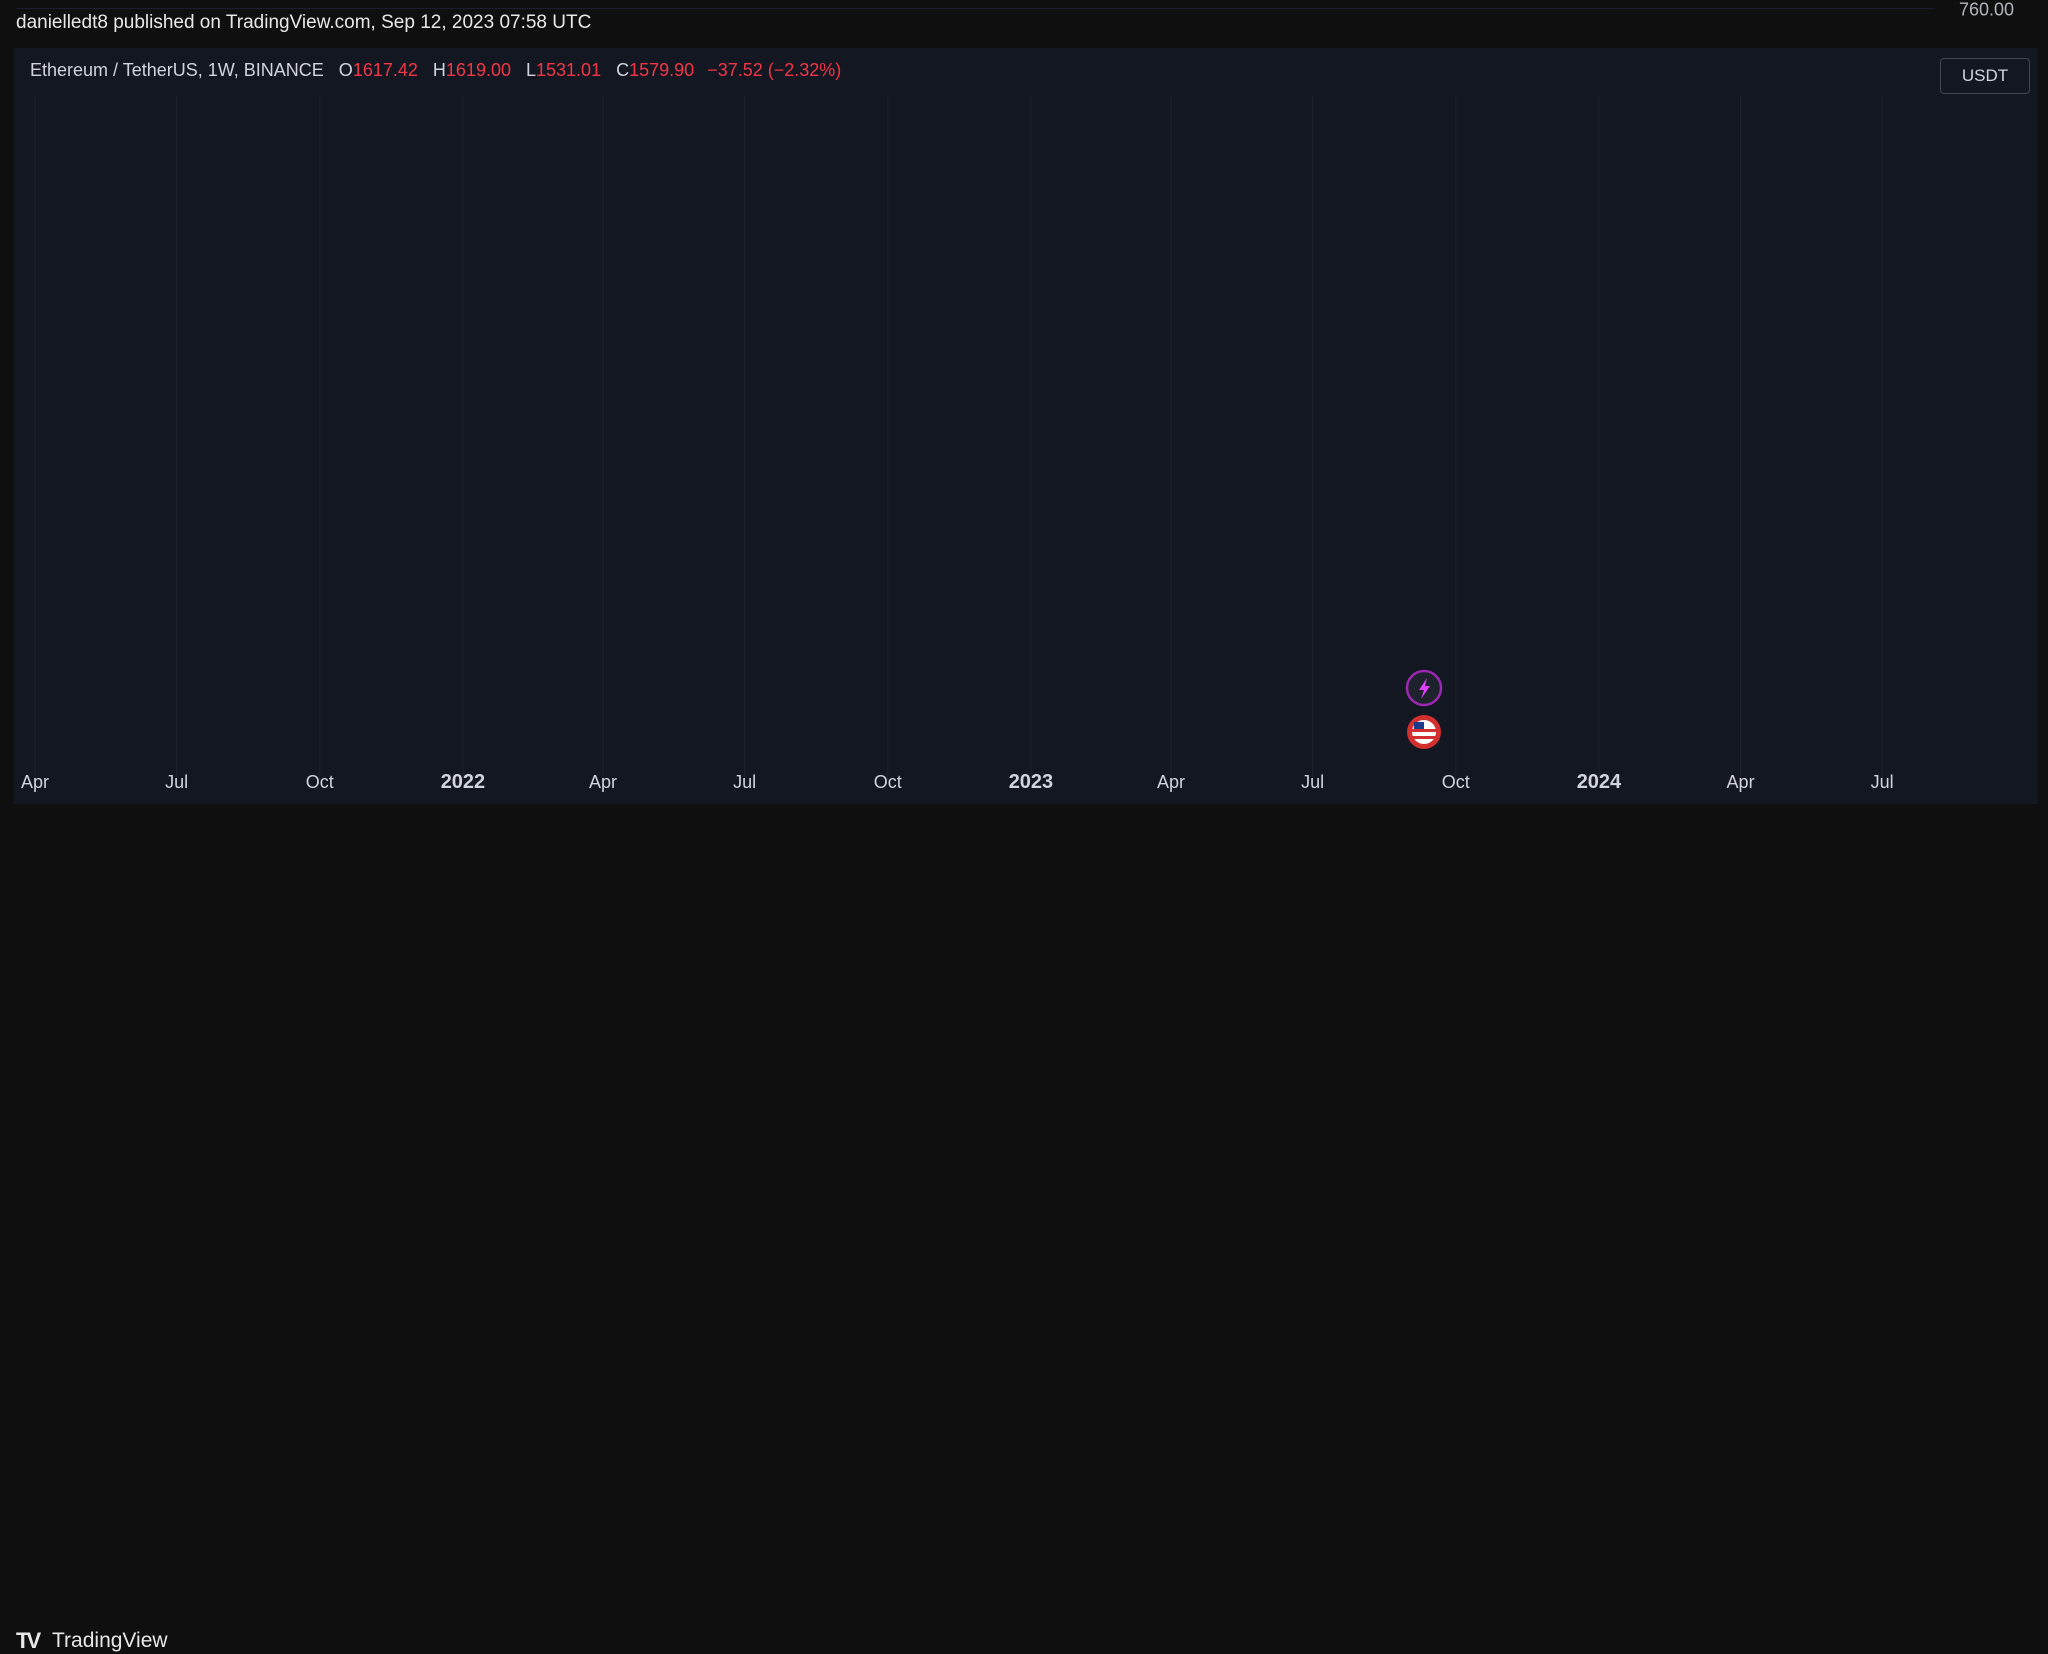 Image resolution: width=2048 pixels, height=1654 pixels. Describe the element at coordinates (110, 1640) in the screenshot. I see `tradingview-brand: TradingView` at that location.